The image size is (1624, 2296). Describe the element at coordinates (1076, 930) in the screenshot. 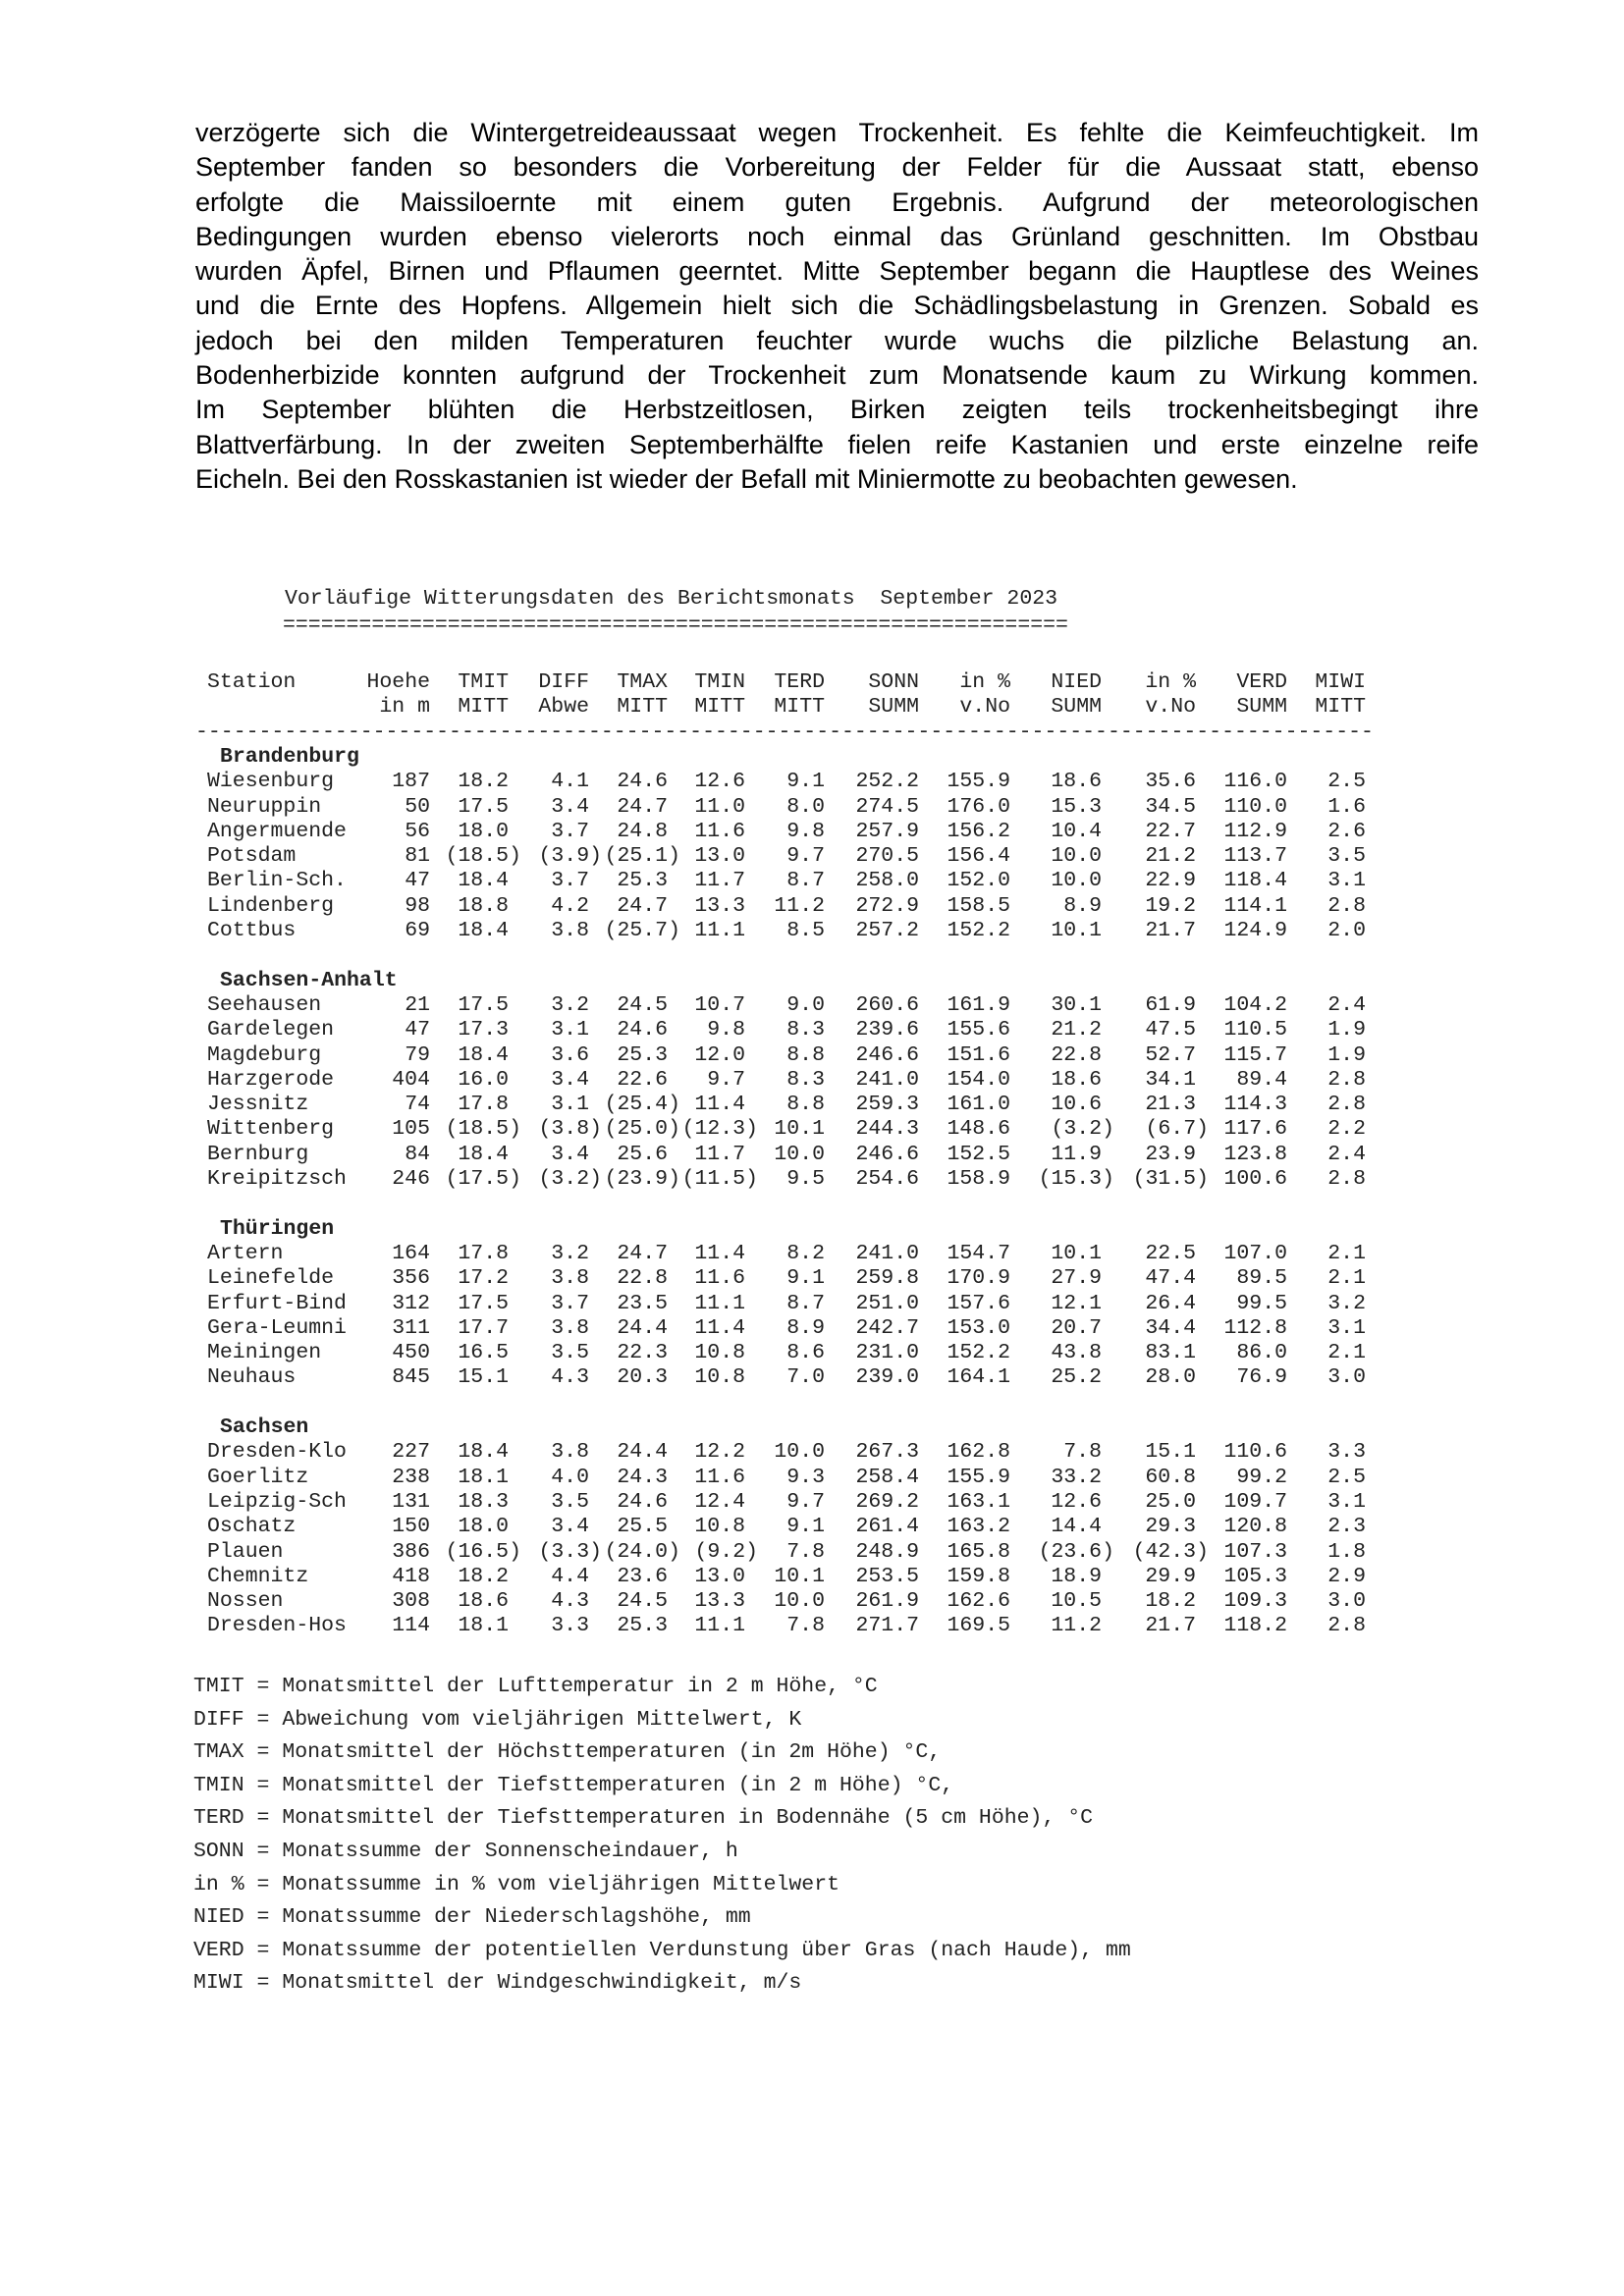

I see `value-cell: 10.1` at that location.